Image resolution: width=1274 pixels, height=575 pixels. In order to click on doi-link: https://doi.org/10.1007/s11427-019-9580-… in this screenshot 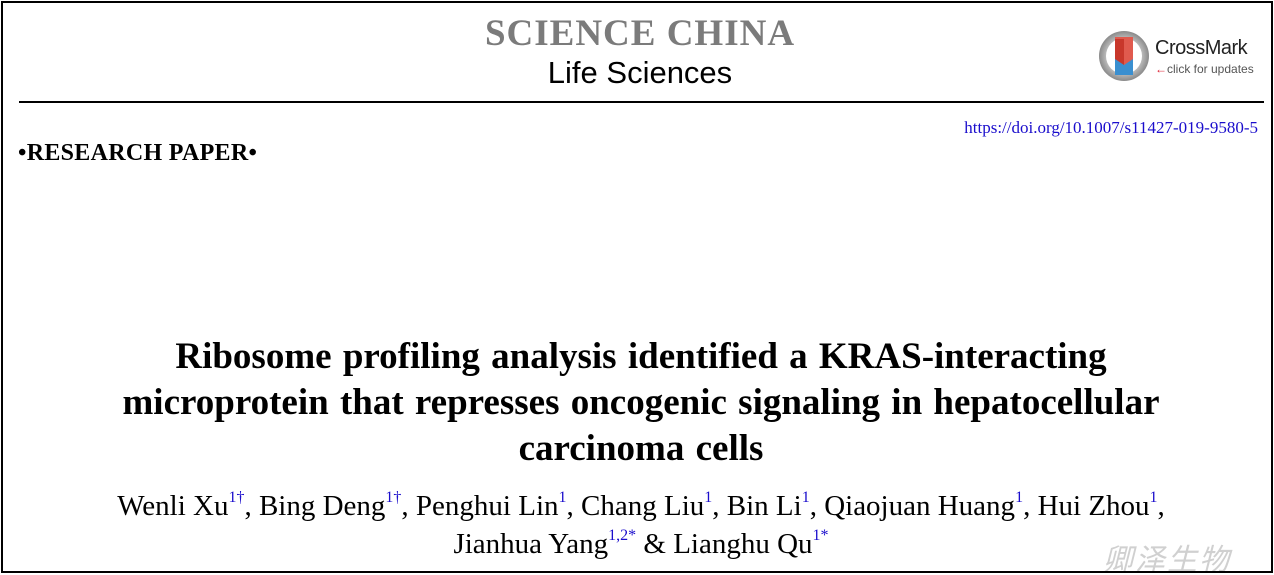, I will do `click(1111, 127)`.